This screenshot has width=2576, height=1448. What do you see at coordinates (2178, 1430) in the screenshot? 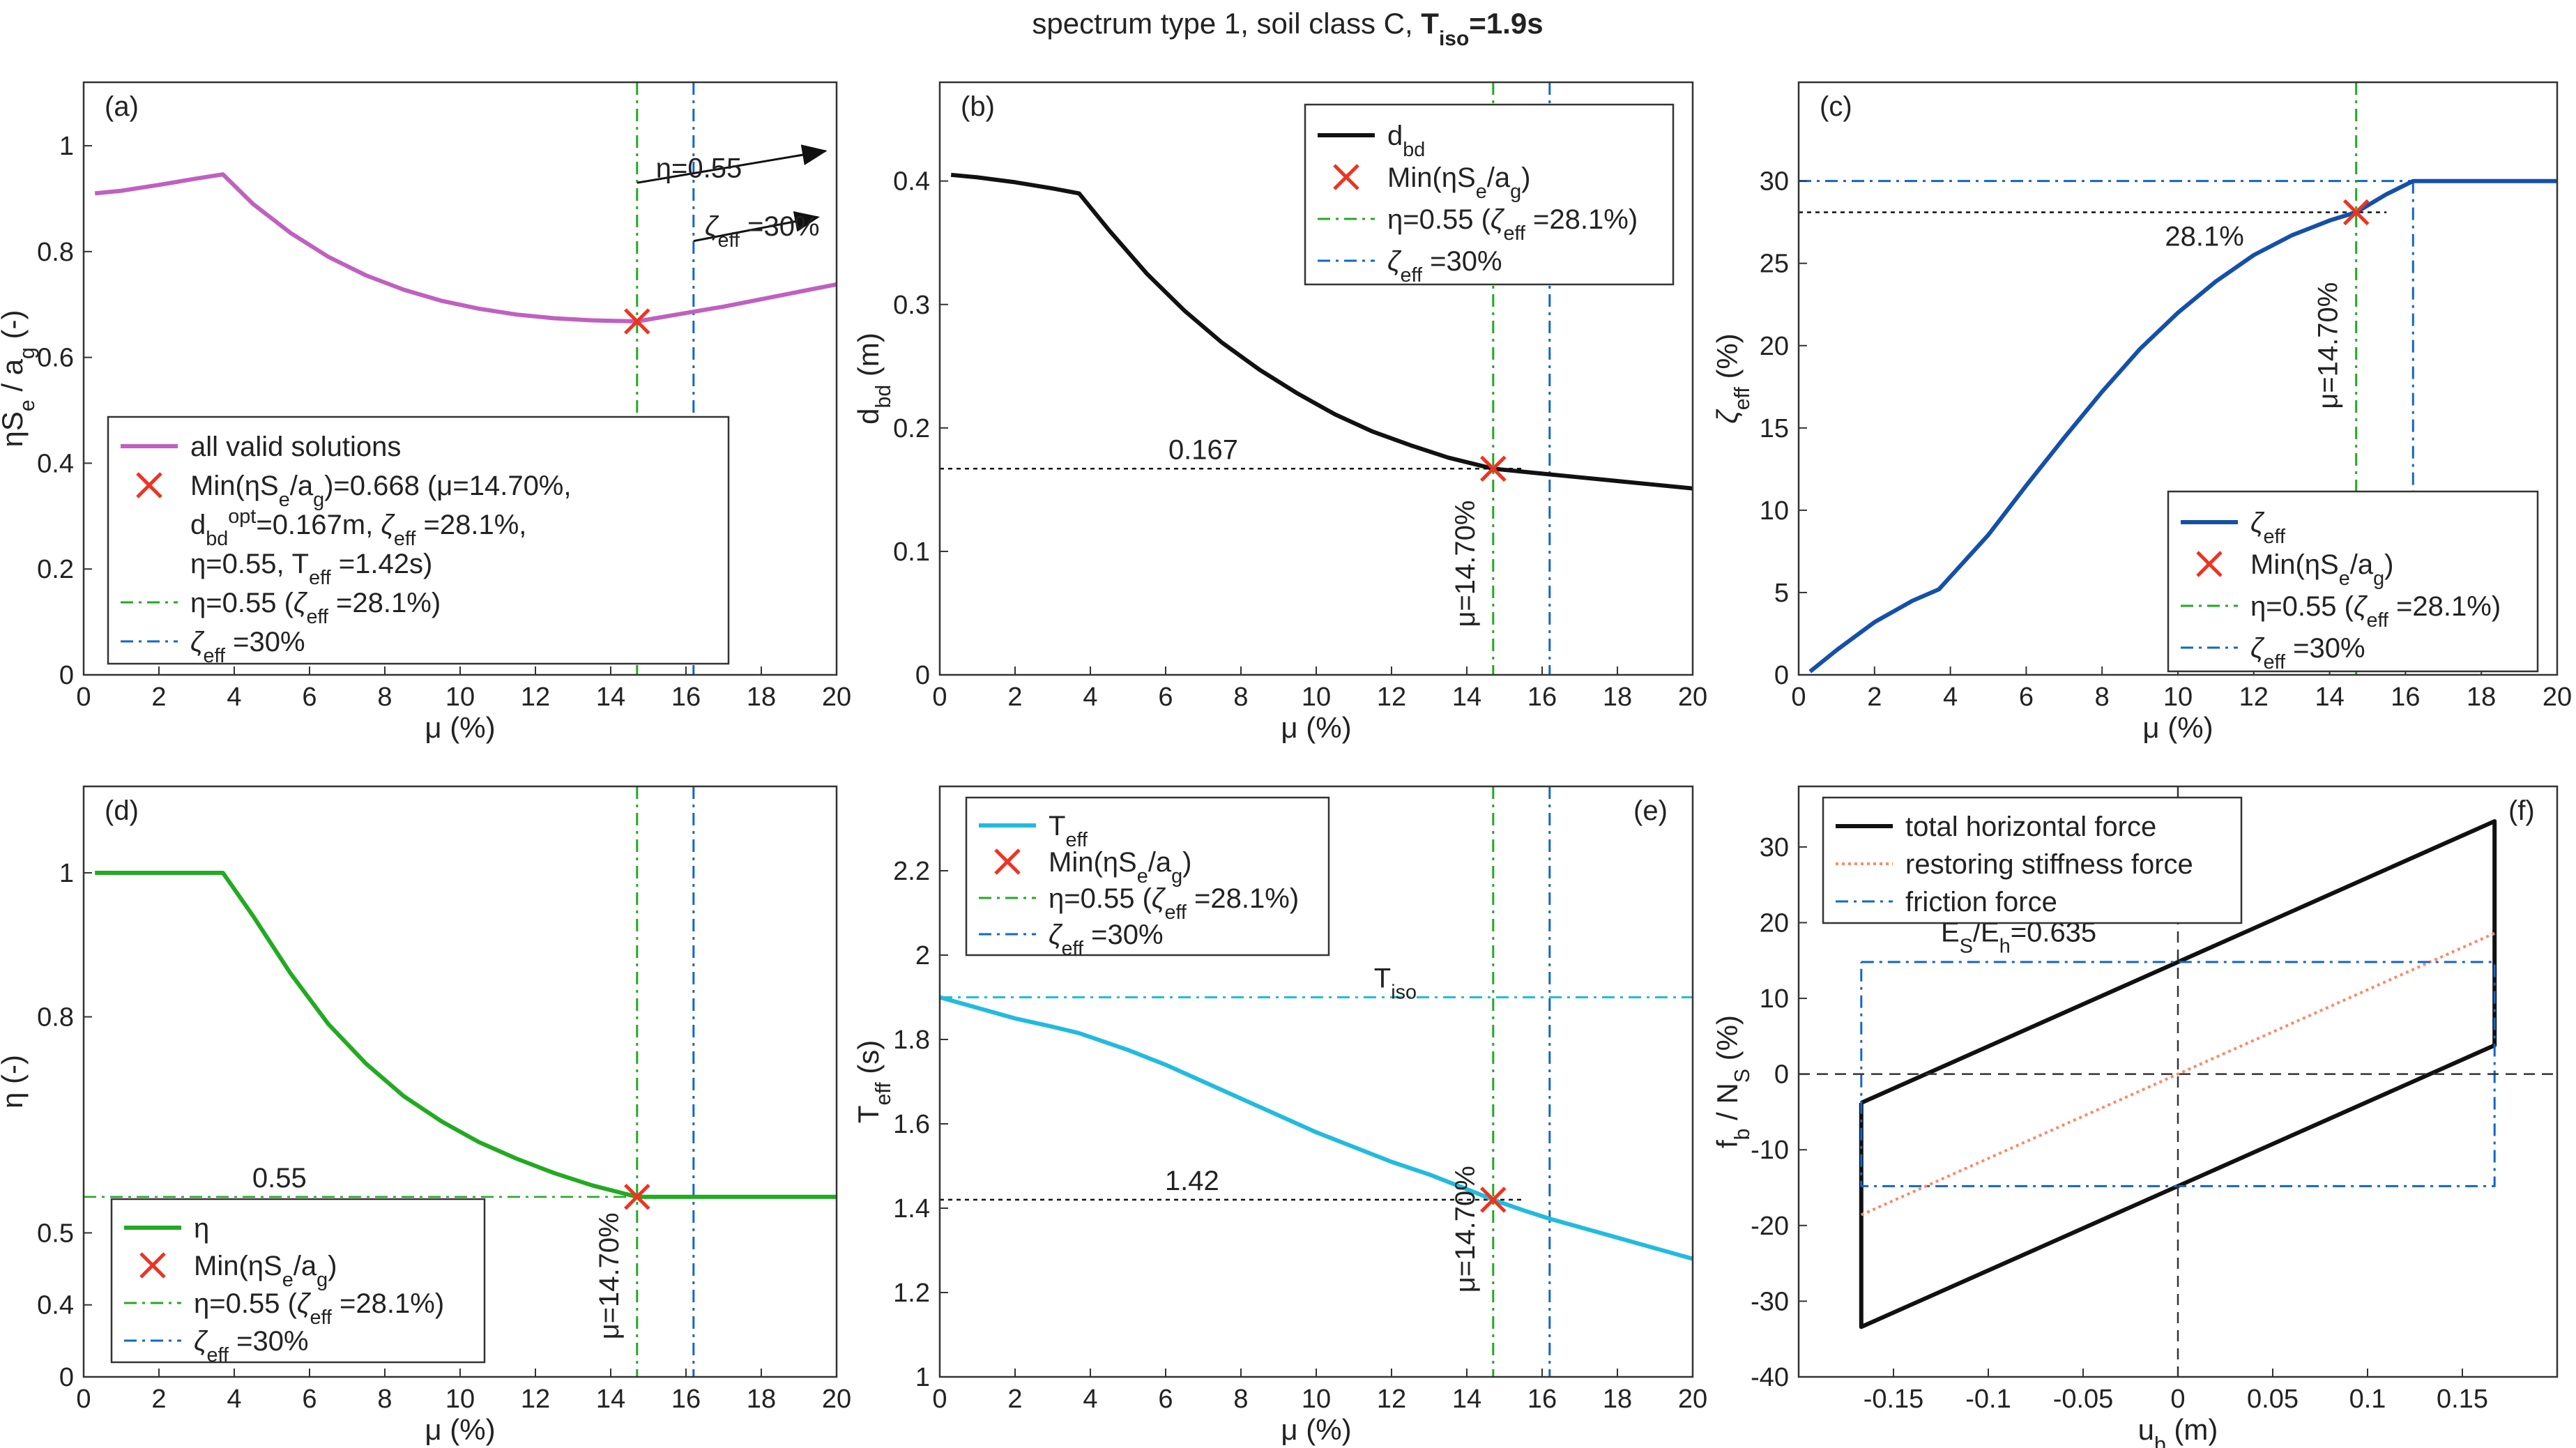
I see `x-axis-label: ub (m)` at bounding box center [2178, 1430].